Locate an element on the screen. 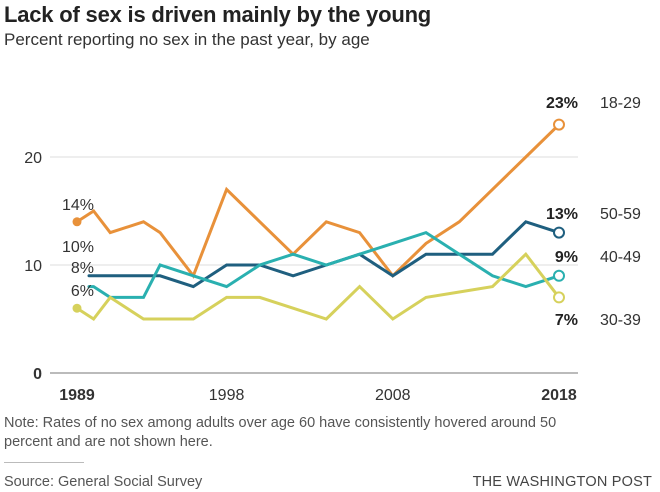  x-axis-ticks: 1989 1998 2008 2018 is located at coordinates (318, 395).